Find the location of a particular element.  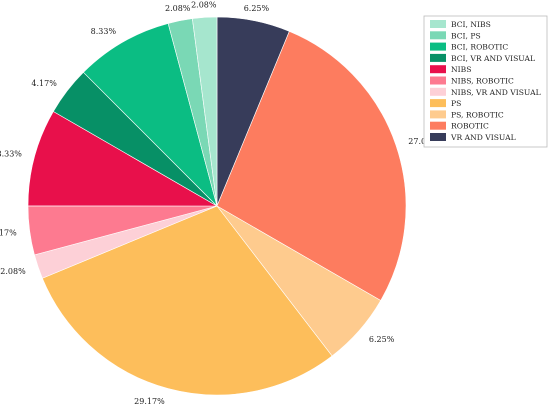

legend-label-bci-robotic: BCI, ROBOTIC is located at coordinates (479, 47).